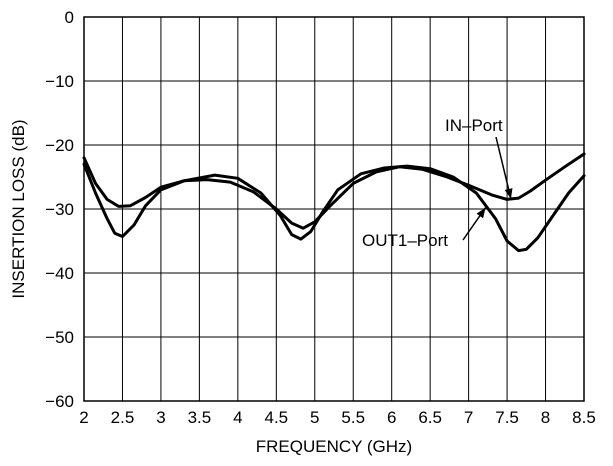  Describe the element at coordinates (59, 273) in the screenshot. I see `y-tick-label: −40` at that location.